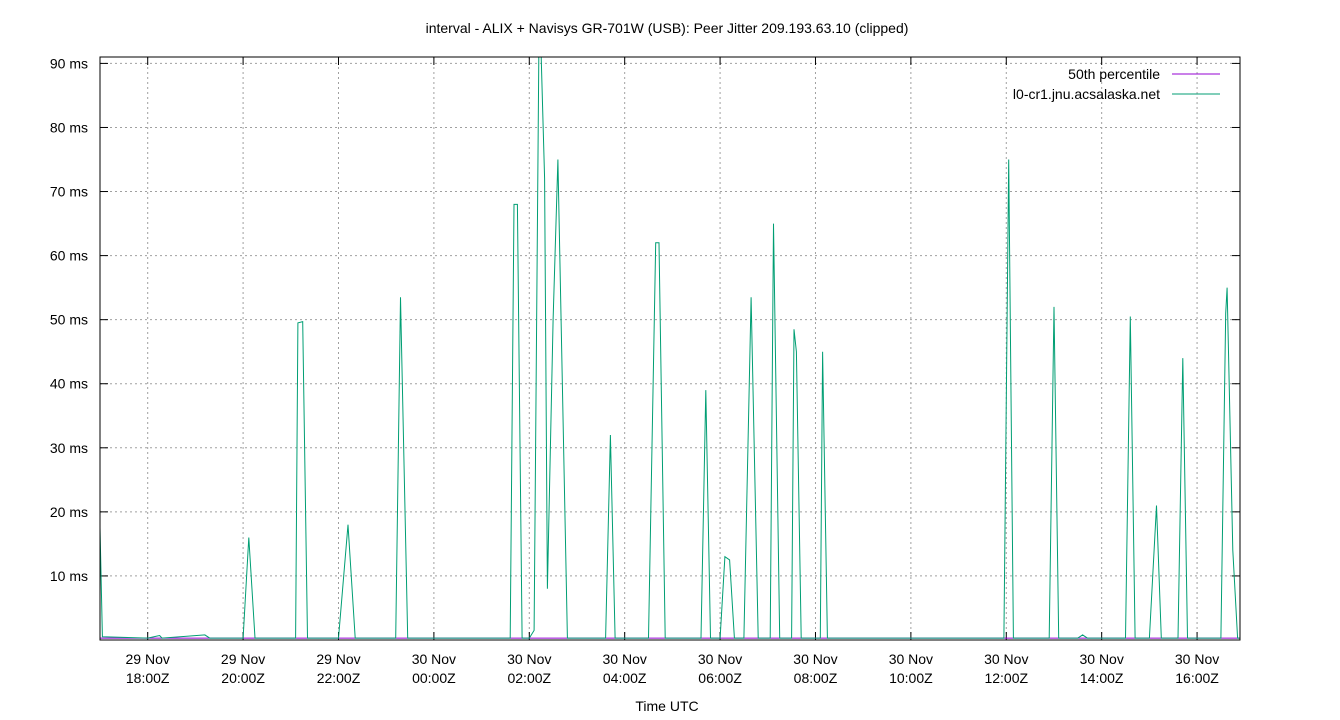  Describe the element at coordinates (1086, 94) in the screenshot. I see `legend-label: l0-cr1.jnu.acsalaska.net` at that location.